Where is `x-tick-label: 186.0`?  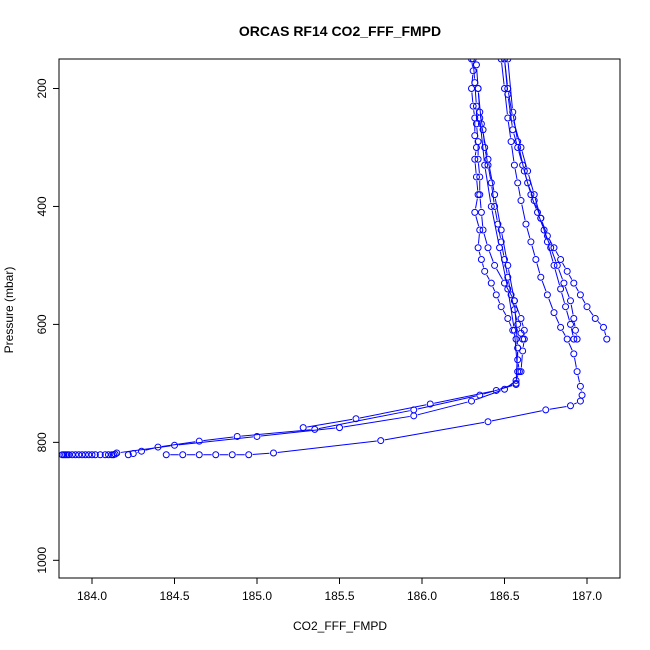 x-tick-label: 186.0 is located at coordinates (422, 596).